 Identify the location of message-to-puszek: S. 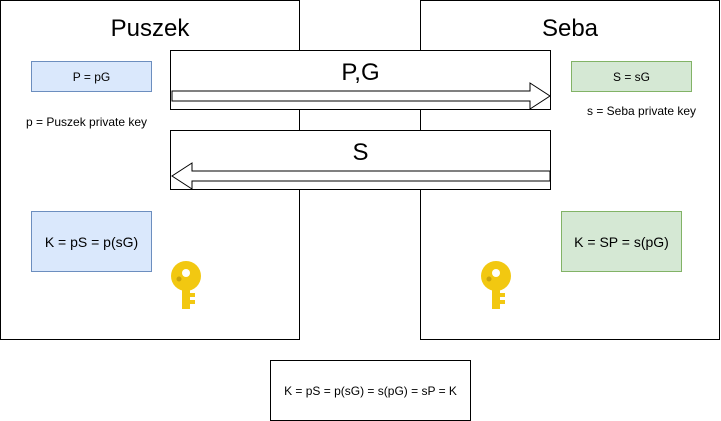
(360, 160).